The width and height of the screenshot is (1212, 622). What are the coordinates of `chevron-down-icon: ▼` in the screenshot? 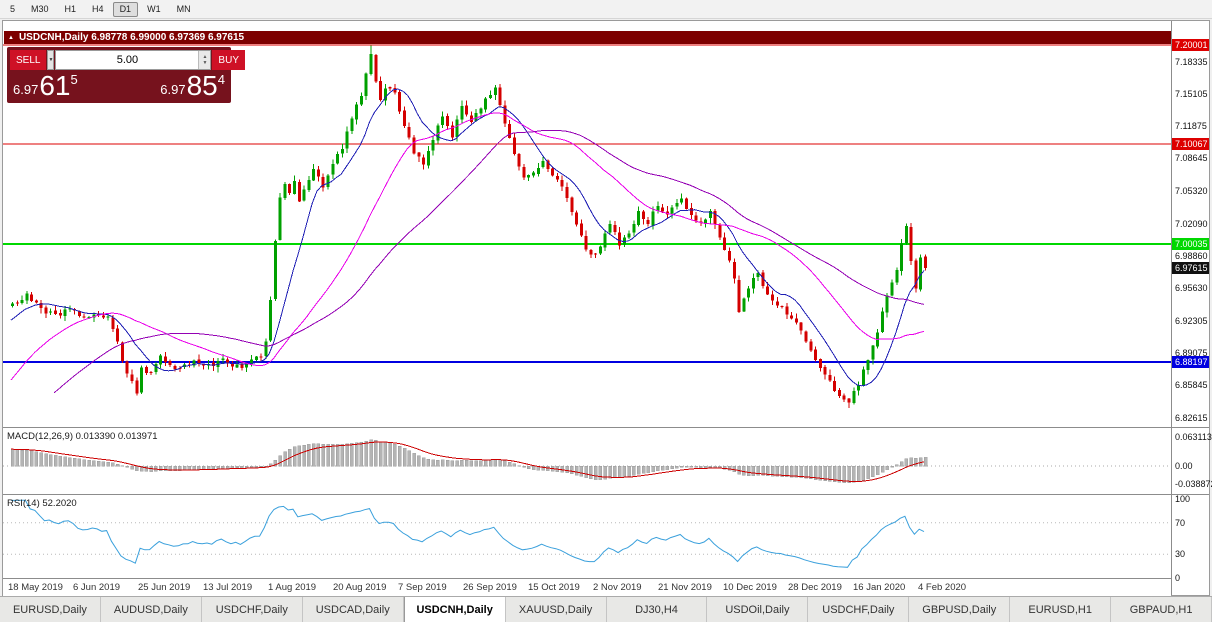 It's located at (51, 60).